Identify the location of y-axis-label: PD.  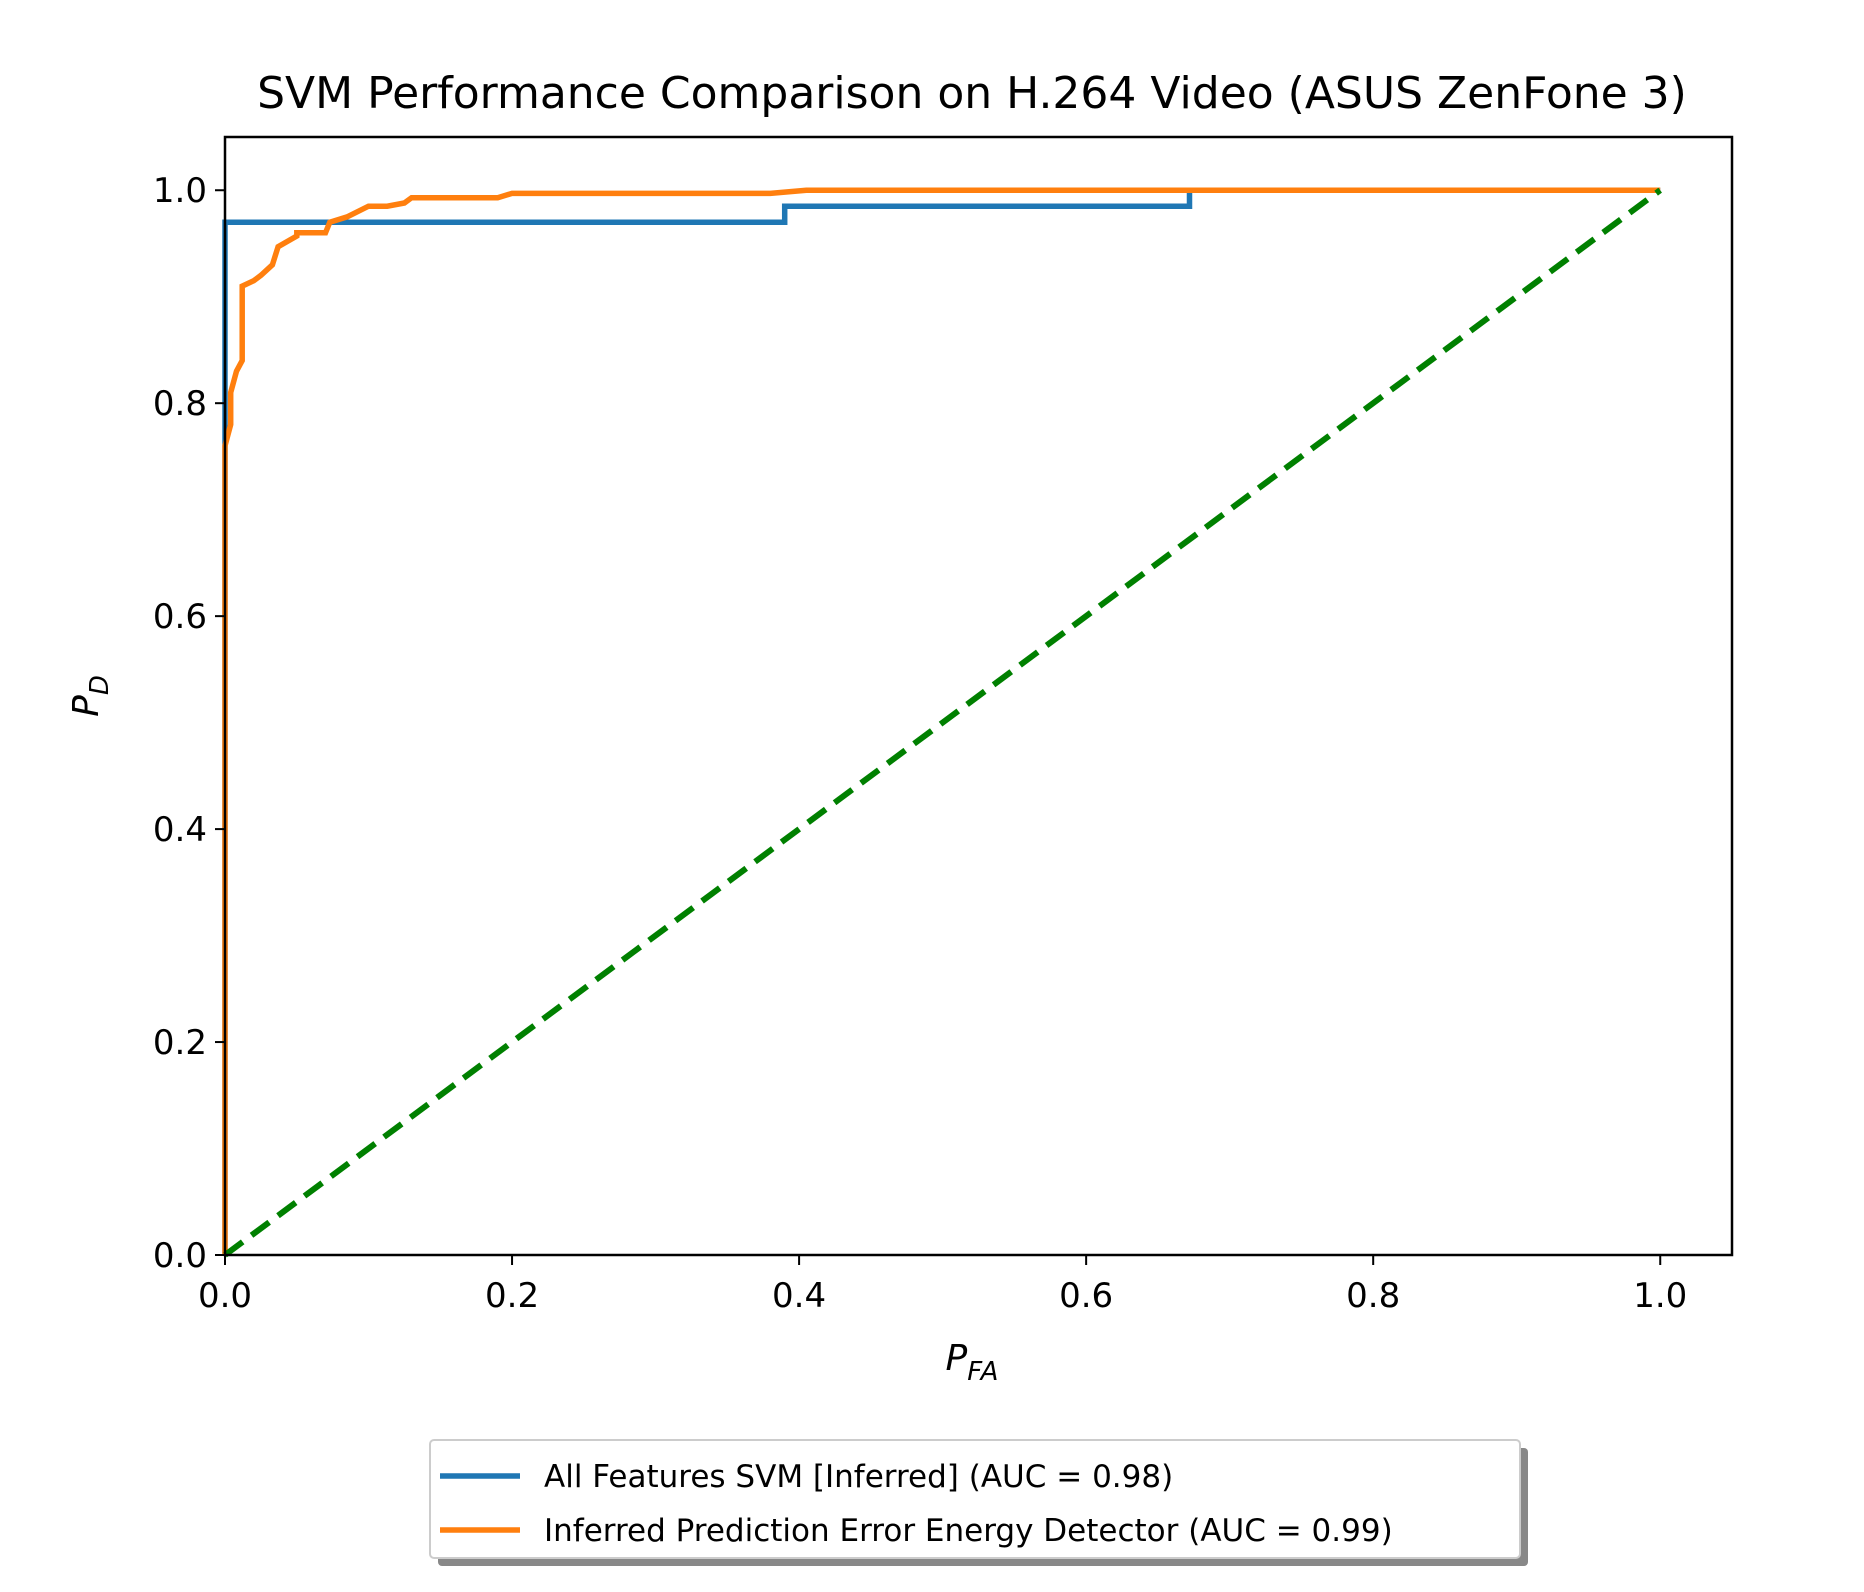
(90, 696).